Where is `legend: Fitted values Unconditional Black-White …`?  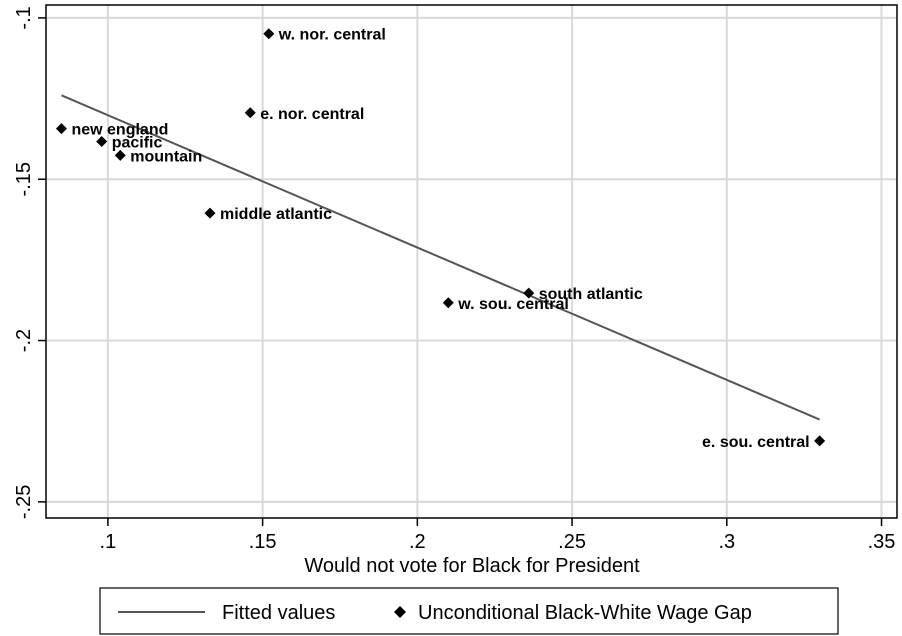
legend: Fitted values Unconditional Black-White … is located at coordinates (469, 611).